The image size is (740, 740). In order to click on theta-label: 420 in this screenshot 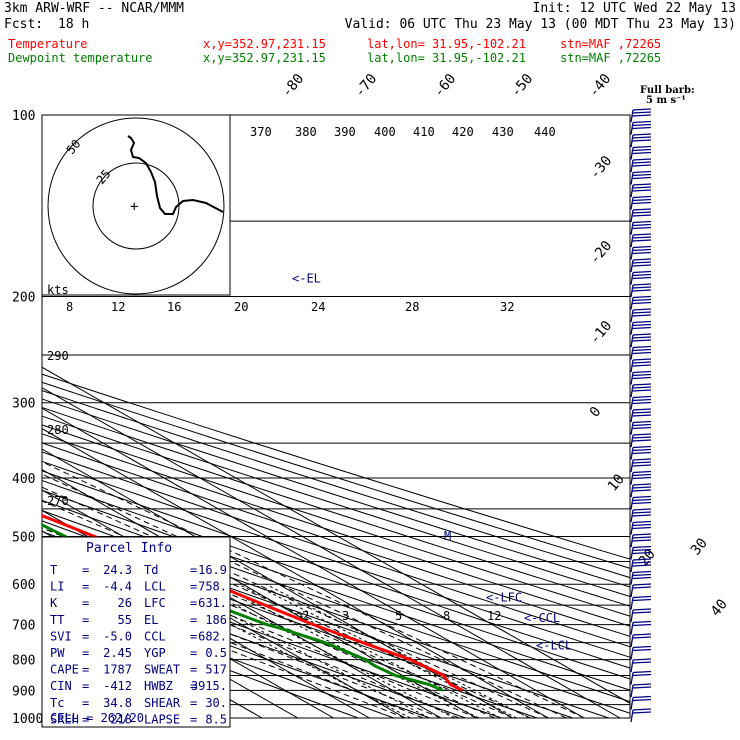, I will do `click(463, 132)`.